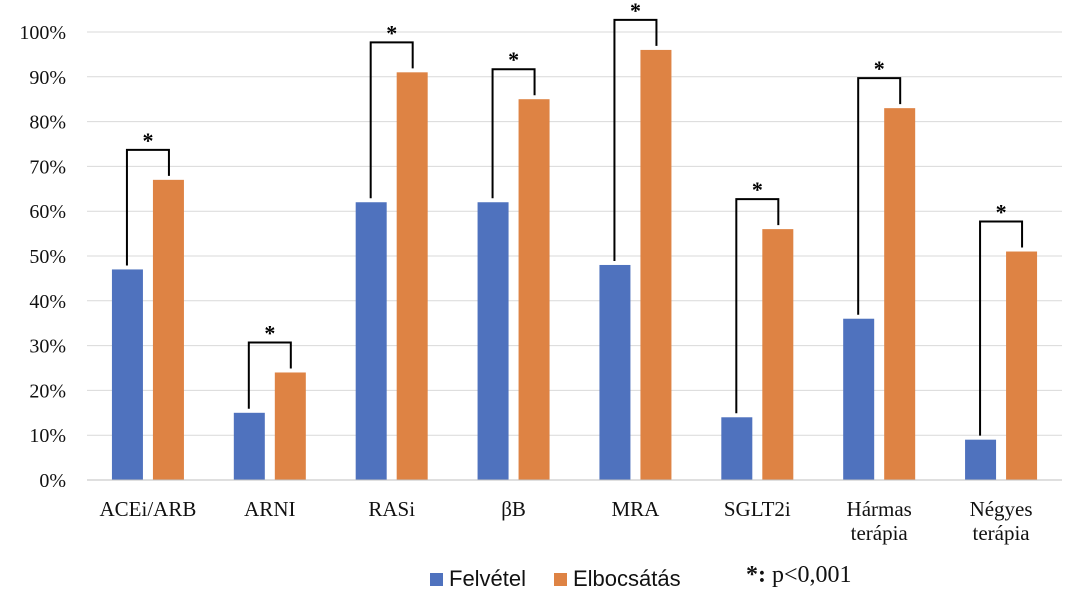  I want to click on y-tick-label: 30%, so click(47, 347).